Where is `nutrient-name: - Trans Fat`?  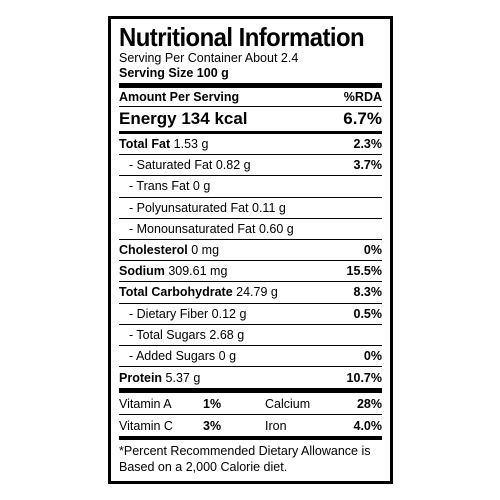 nutrient-name: - Trans Fat is located at coordinates (159, 186).